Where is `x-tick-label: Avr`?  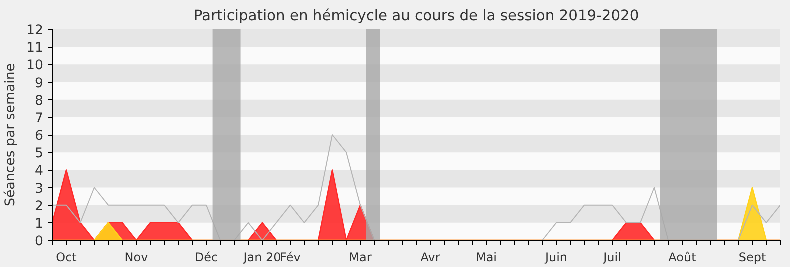
x-tick-label: Avr is located at coordinates (430, 257).